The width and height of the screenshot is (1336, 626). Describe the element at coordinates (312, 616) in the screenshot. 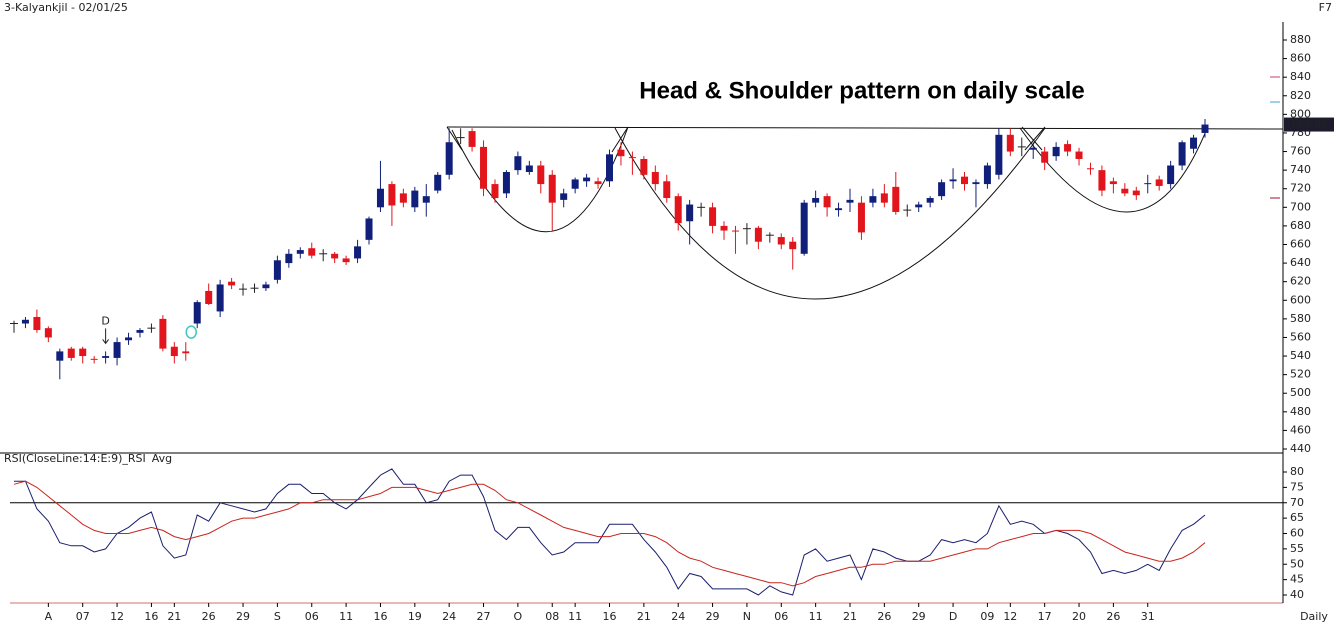

I see `x-tick-label: 06` at that location.